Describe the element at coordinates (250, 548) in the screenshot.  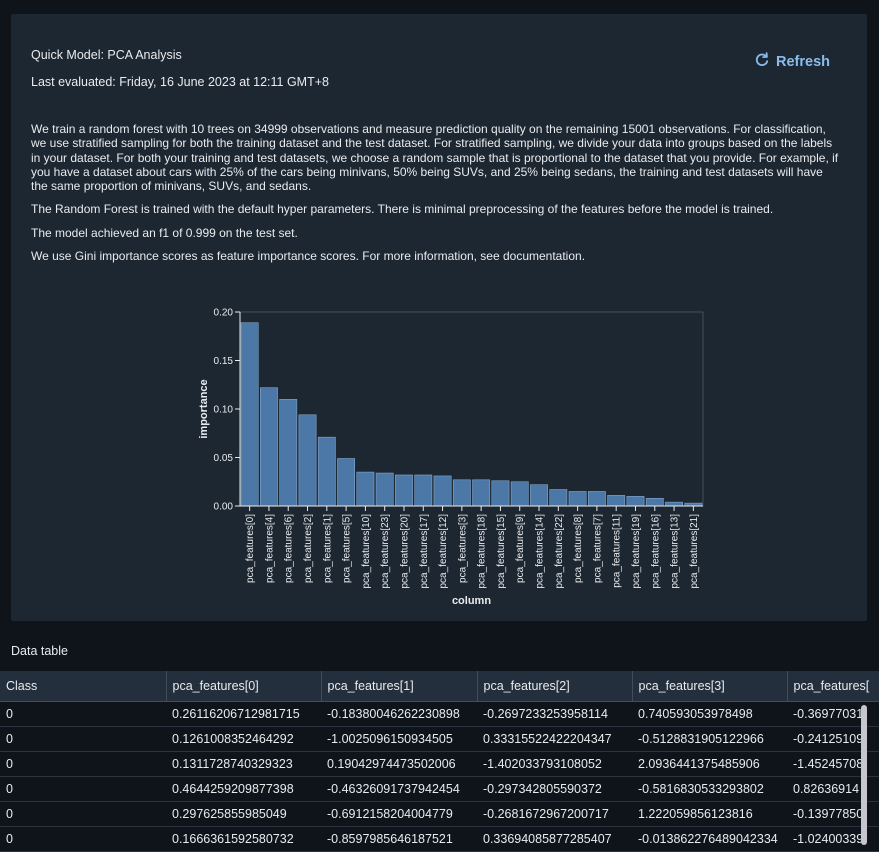
I see `x-tick-label: pca_features[0]` at that location.